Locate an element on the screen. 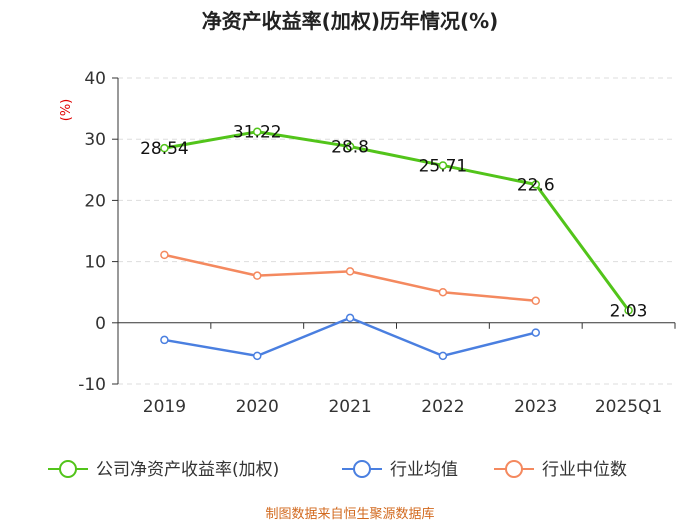 This screenshot has height=525, width=700. data-label: 31.22 is located at coordinates (257, 133).